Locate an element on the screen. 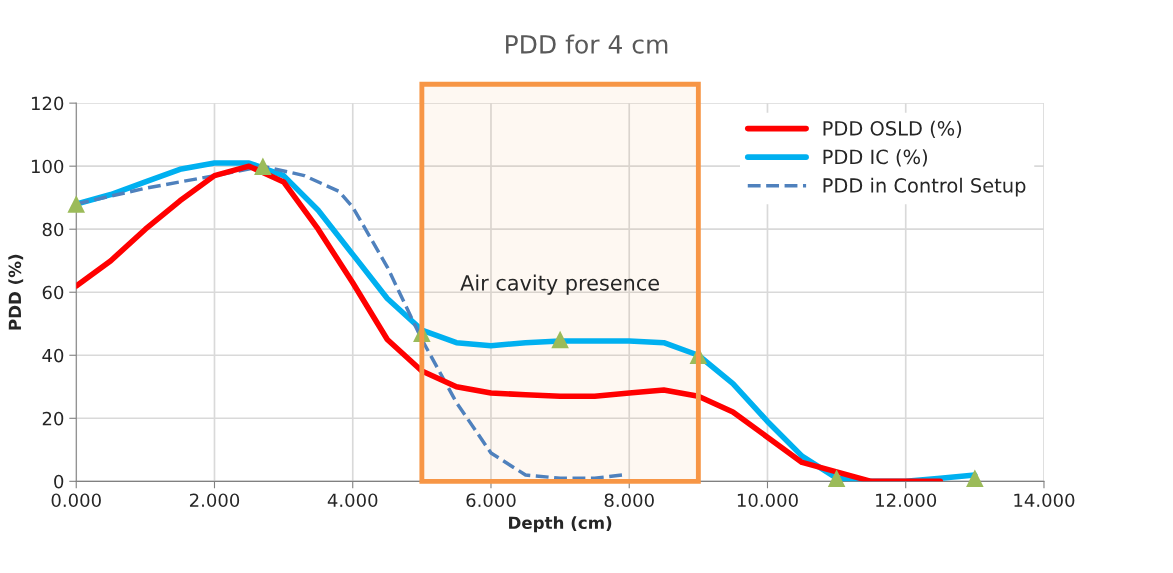 This screenshot has height=573, width=1173. x-tick-label: 6.000 is located at coordinates (491, 500).